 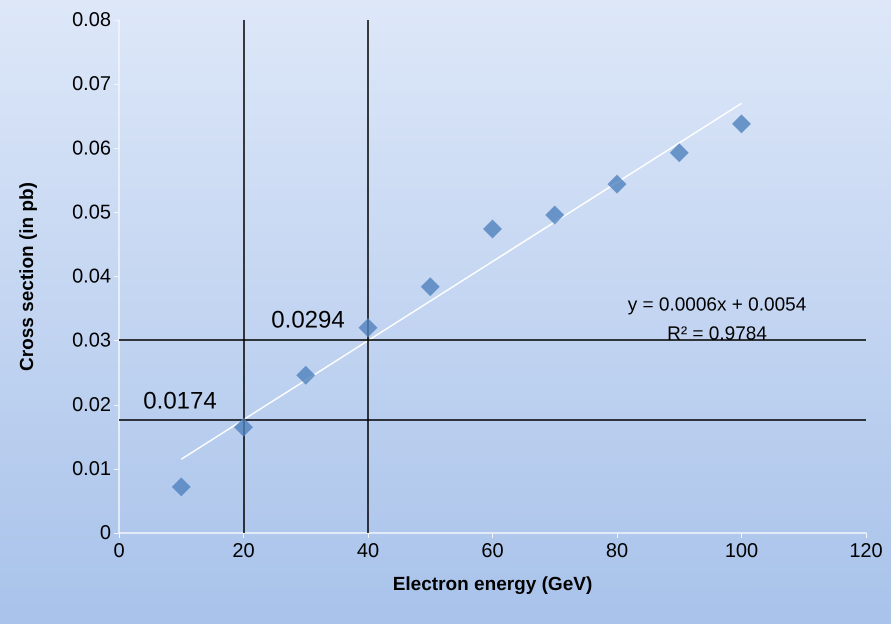 I want to click on annotation: 0.0294, so click(x=308, y=320).